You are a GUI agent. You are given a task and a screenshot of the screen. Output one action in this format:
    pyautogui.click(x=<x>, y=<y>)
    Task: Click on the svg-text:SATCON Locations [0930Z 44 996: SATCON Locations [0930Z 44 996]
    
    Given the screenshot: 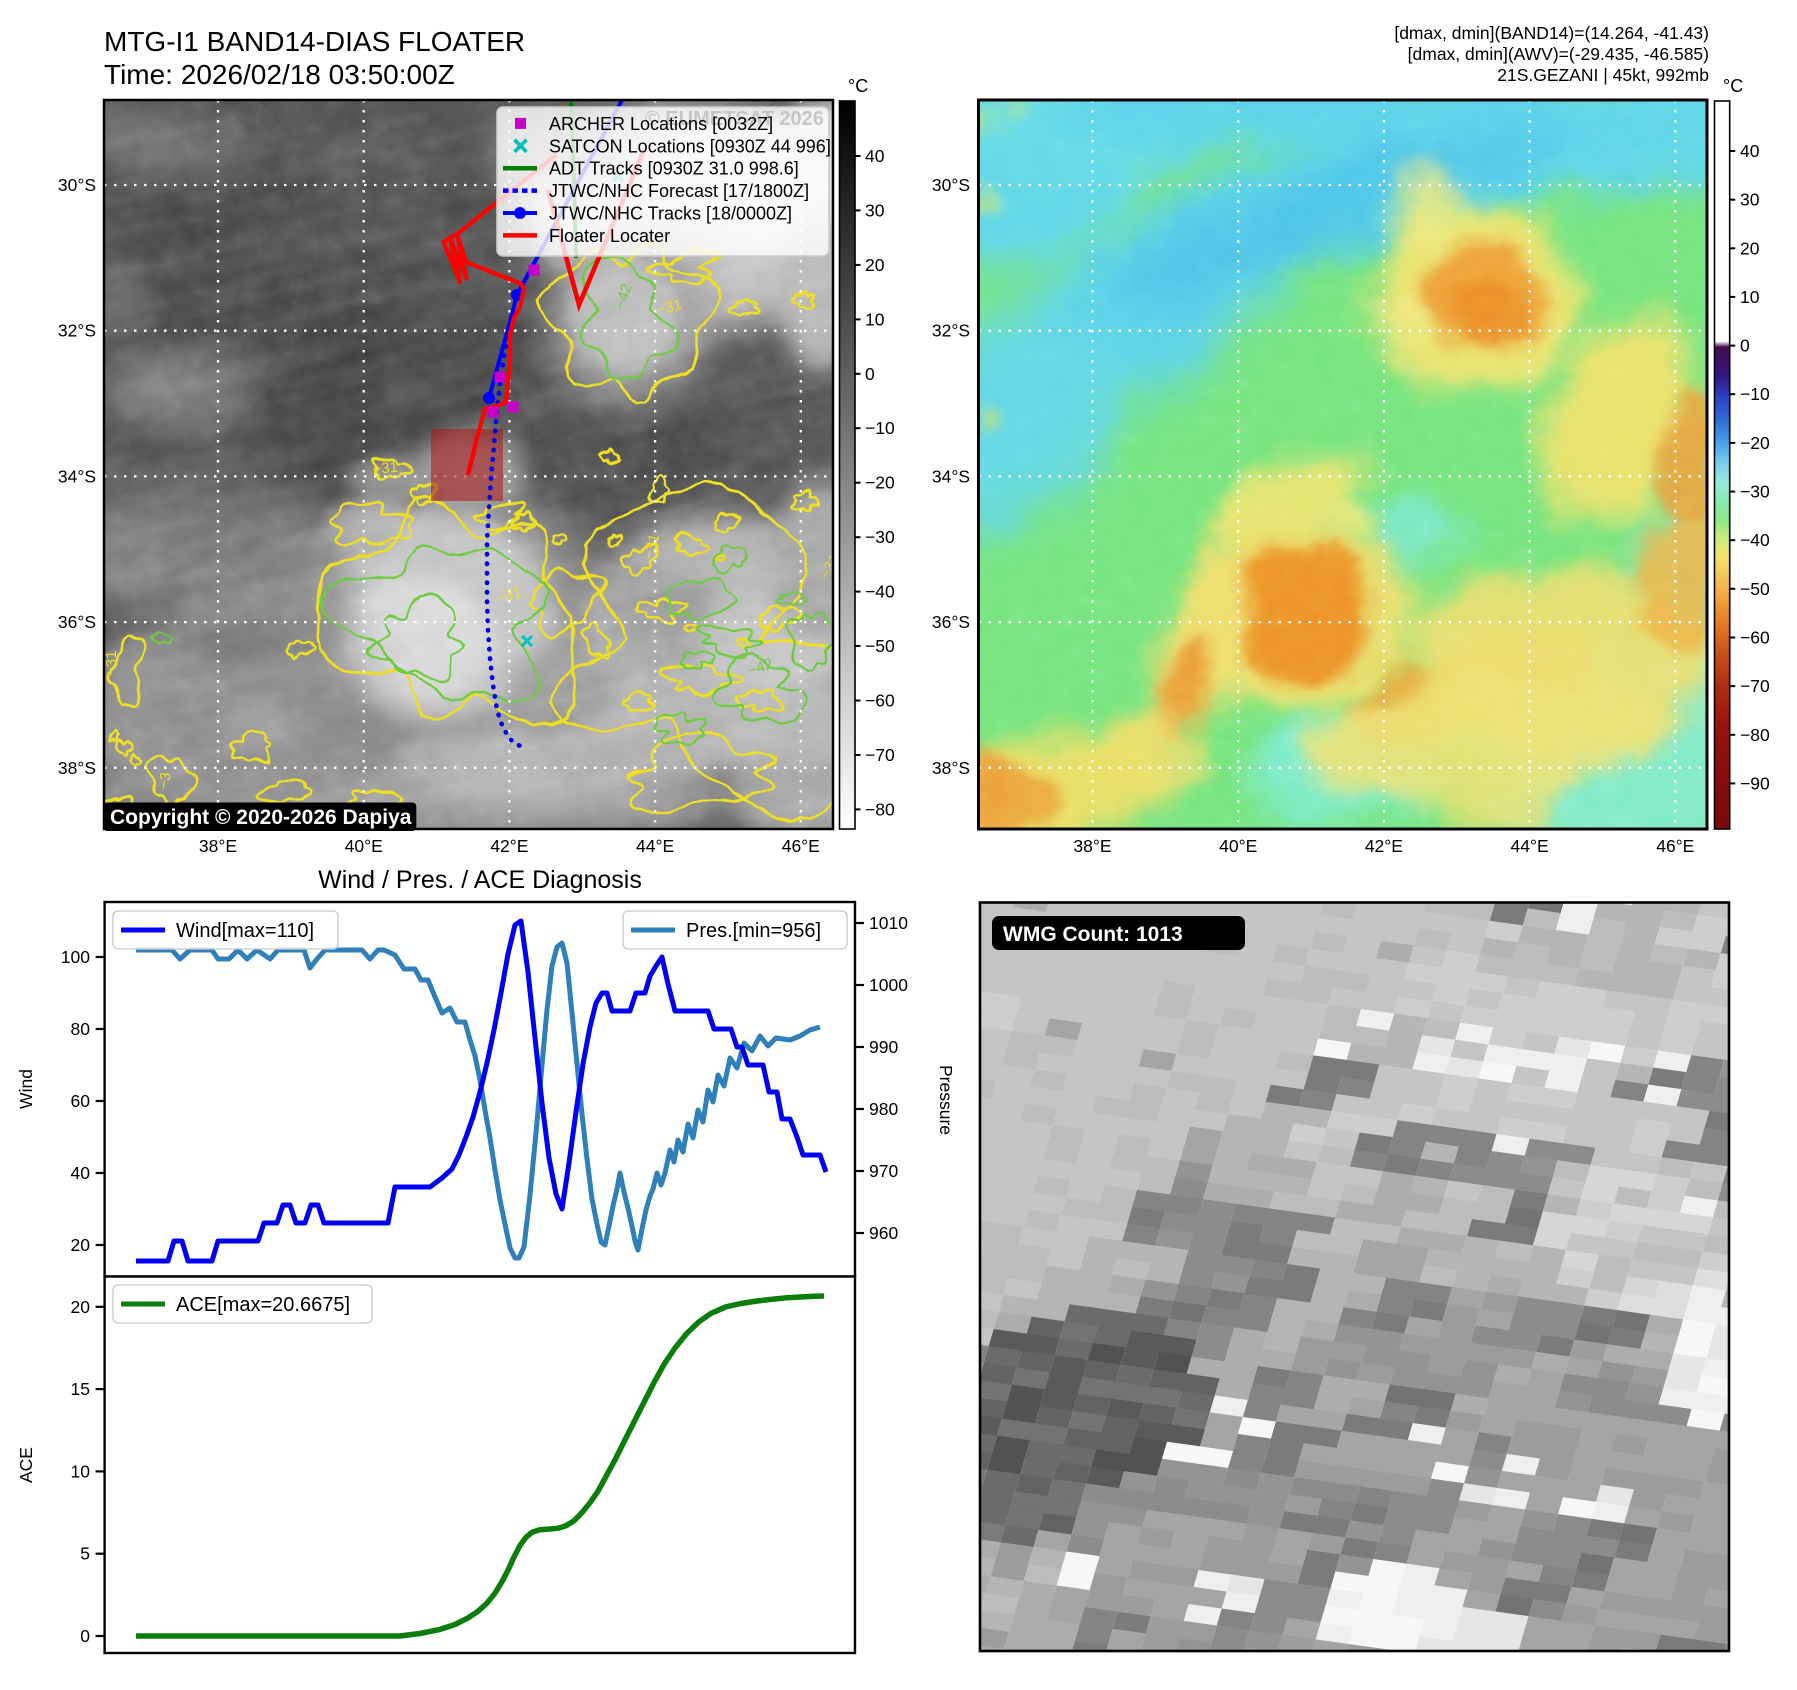 What is the action you would take?
    pyautogui.click(x=690, y=146)
    